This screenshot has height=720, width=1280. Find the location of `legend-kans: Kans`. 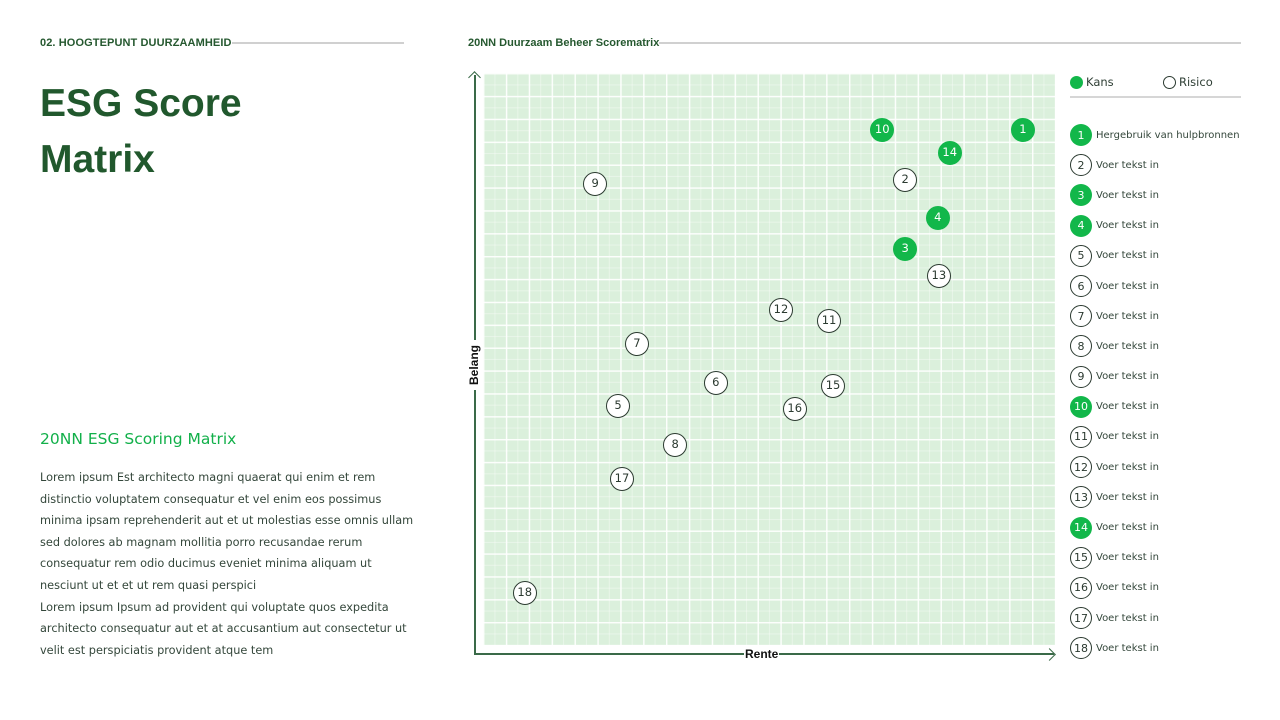

legend-kans: Kans is located at coordinates (1092, 82).